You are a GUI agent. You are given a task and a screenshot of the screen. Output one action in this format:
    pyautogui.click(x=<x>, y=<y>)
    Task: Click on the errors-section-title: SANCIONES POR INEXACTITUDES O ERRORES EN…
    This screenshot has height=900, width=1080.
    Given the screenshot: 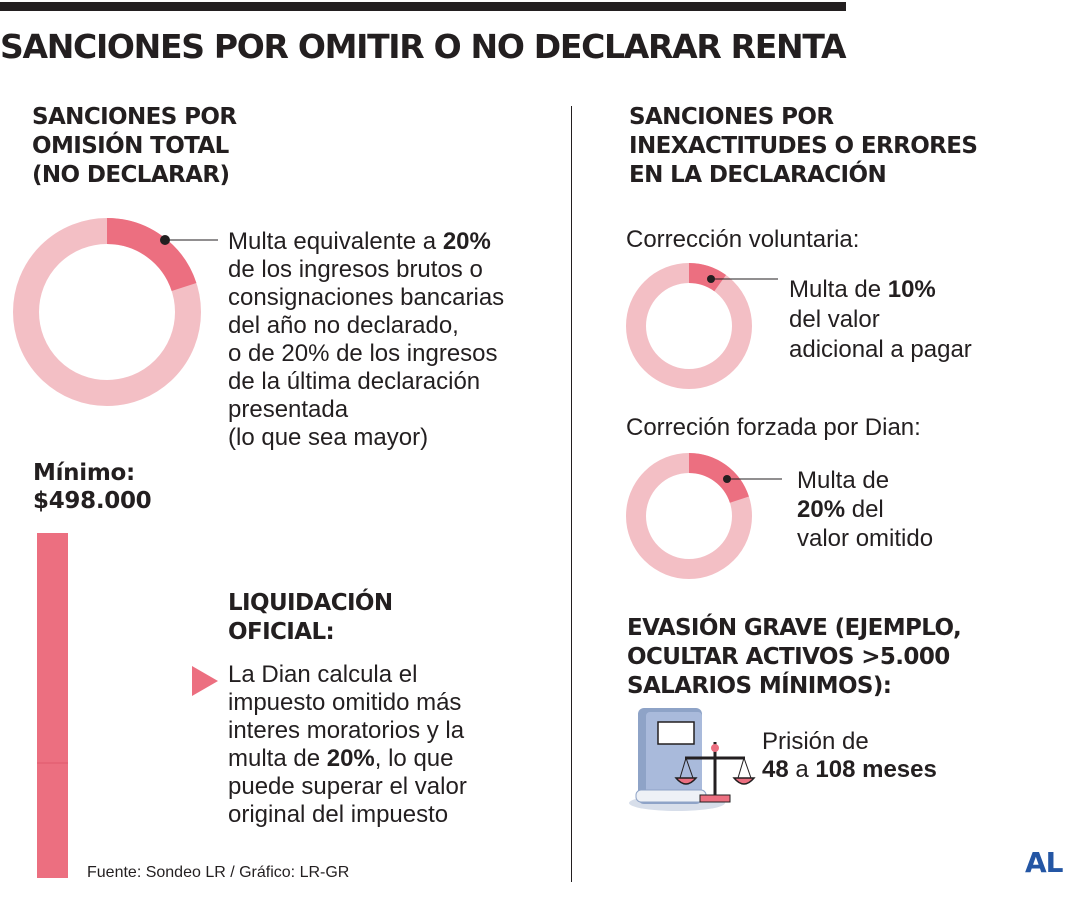 What is the action you would take?
    pyautogui.click(x=803, y=146)
    